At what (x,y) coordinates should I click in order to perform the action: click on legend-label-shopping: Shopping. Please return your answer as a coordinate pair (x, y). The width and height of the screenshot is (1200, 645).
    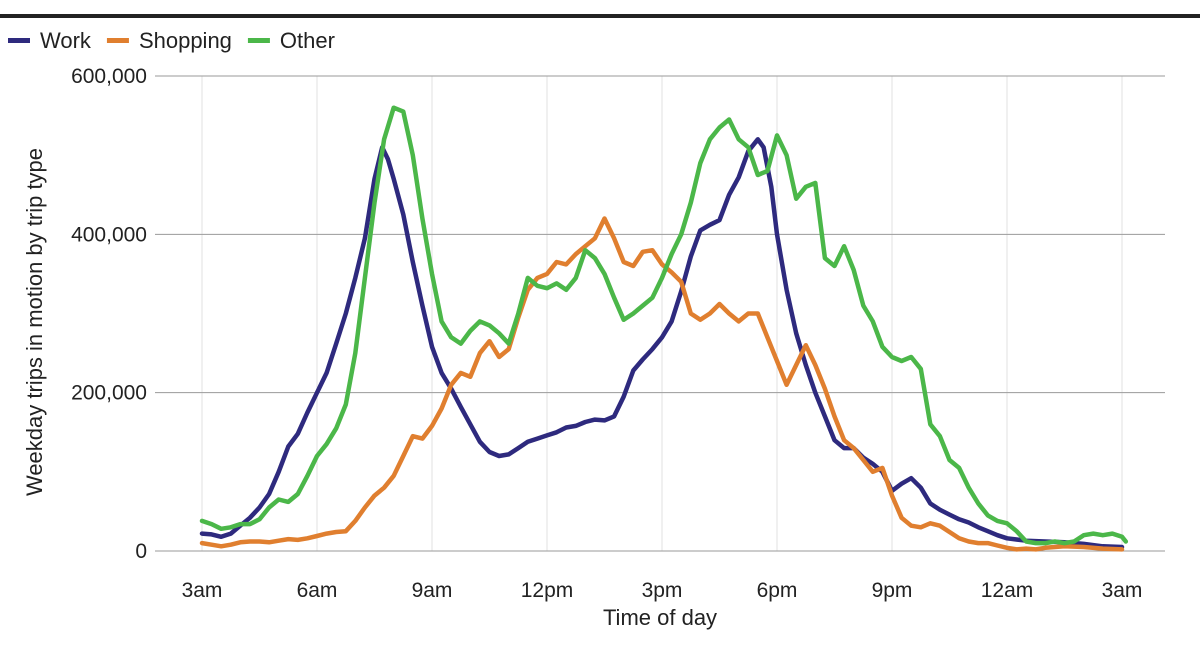
    Looking at the image, I should click on (185, 40).